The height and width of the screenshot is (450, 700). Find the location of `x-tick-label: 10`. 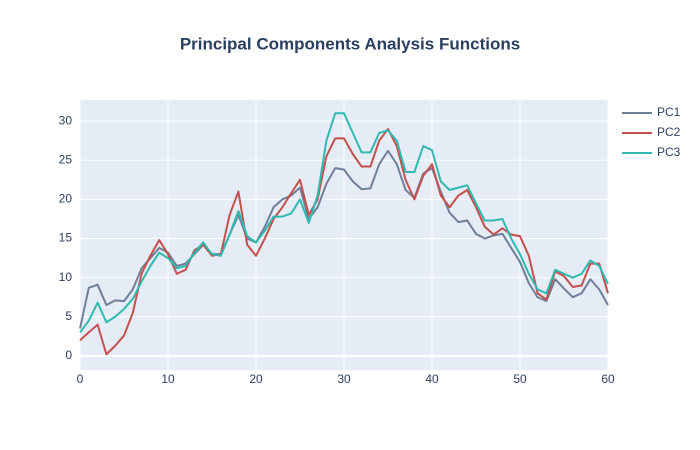

x-tick-label: 10 is located at coordinates (168, 379).